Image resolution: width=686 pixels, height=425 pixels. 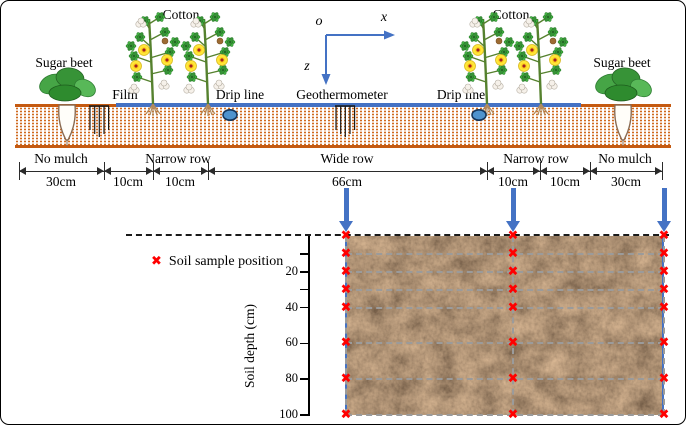 What do you see at coordinates (178, 158) in the screenshot?
I see `zone-label-narrow-row-left: Narrow row` at bounding box center [178, 158].